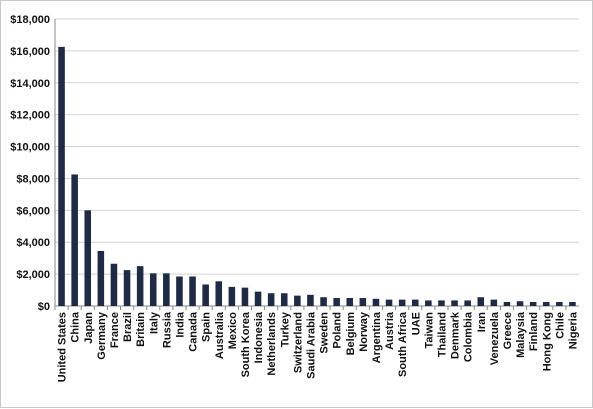 Image resolution: width=593 pixels, height=409 pixels. I want to click on x-category-label: Iran, so click(482, 322).